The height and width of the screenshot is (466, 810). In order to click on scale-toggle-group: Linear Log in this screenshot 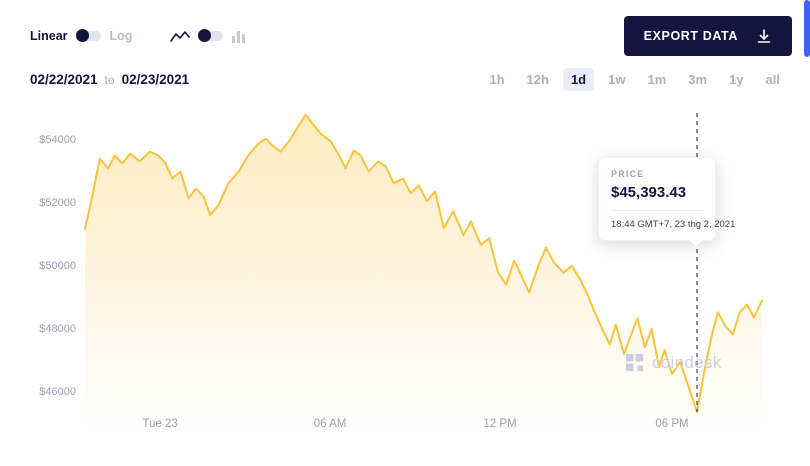, I will do `click(81, 36)`.